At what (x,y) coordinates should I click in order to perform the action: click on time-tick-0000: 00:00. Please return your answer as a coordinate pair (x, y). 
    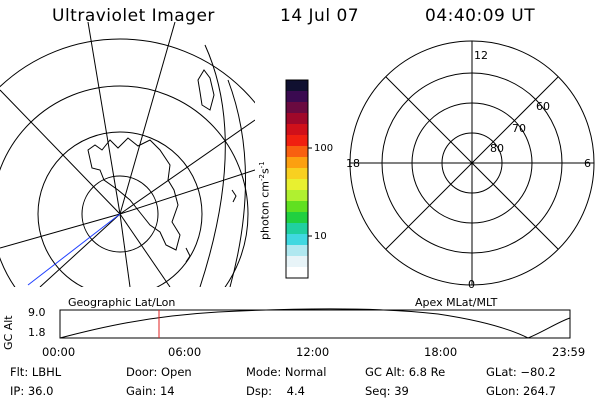
    Looking at the image, I should click on (59, 352).